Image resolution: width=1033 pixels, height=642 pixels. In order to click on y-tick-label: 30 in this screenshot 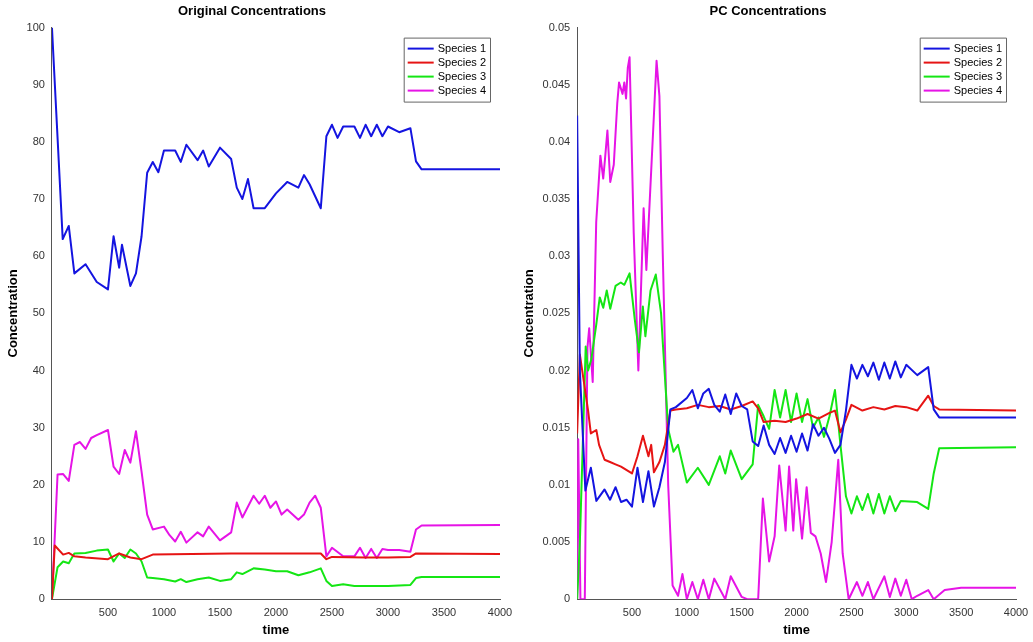, I will do `click(38, 426)`.